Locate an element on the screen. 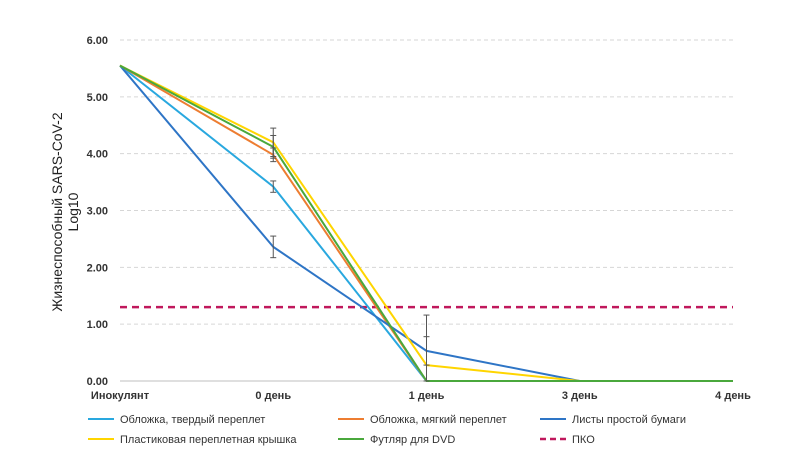  y-tick-label: 2.00 is located at coordinates (97, 268).